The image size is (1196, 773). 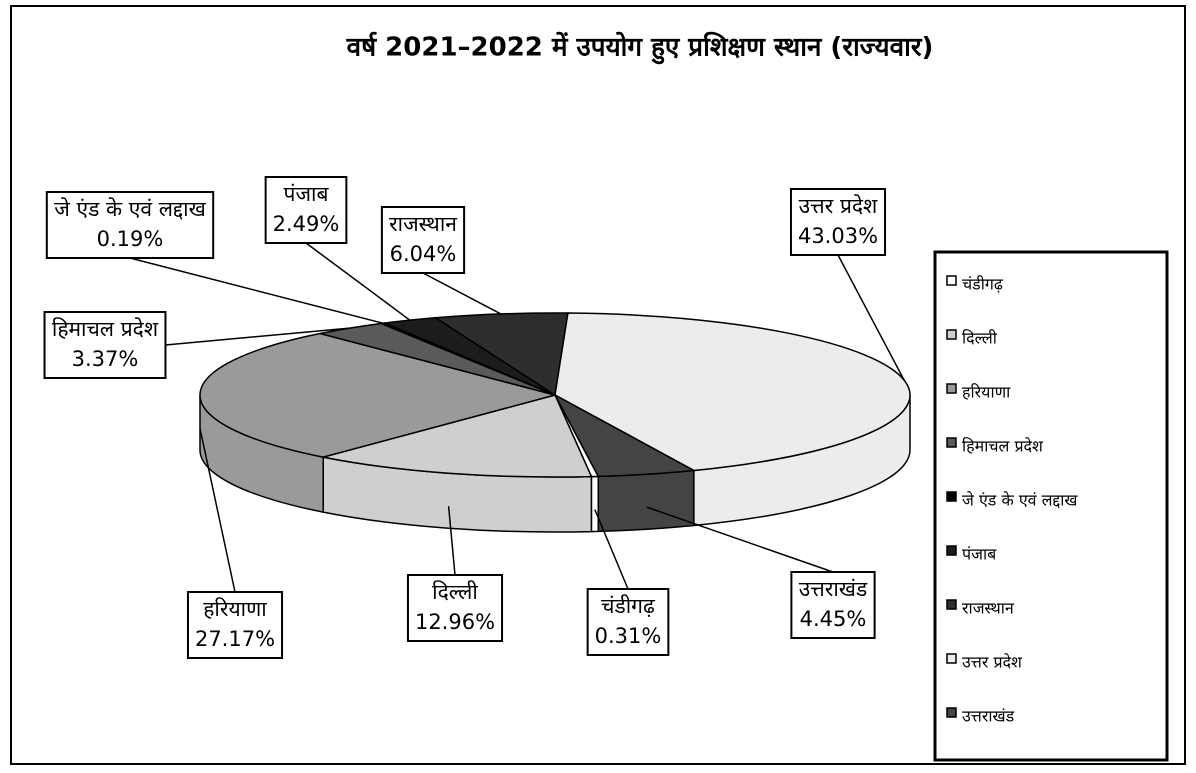 What do you see at coordinates (423, 254) in the screenshot?
I see `label-value: 6.04%` at bounding box center [423, 254].